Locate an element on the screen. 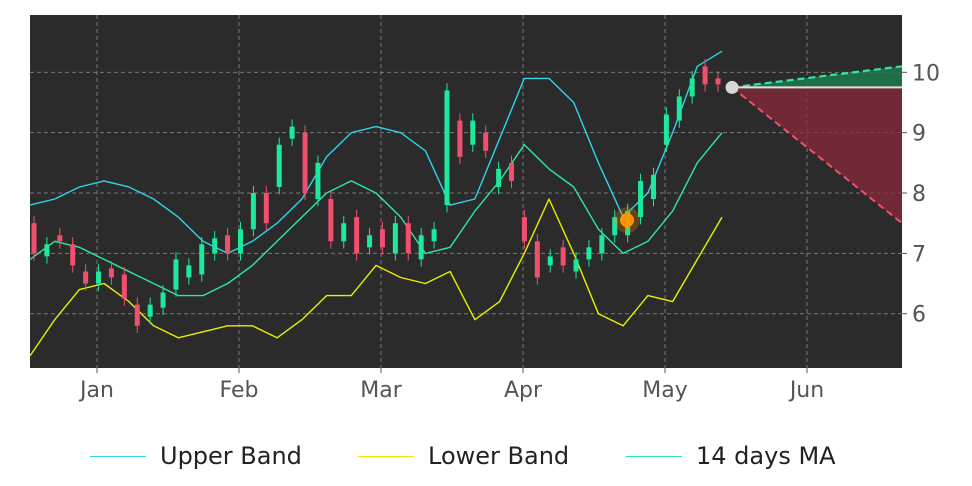 This screenshot has width=972, height=486. legend-item-ma: 14 days MA is located at coordinates (731, 456).